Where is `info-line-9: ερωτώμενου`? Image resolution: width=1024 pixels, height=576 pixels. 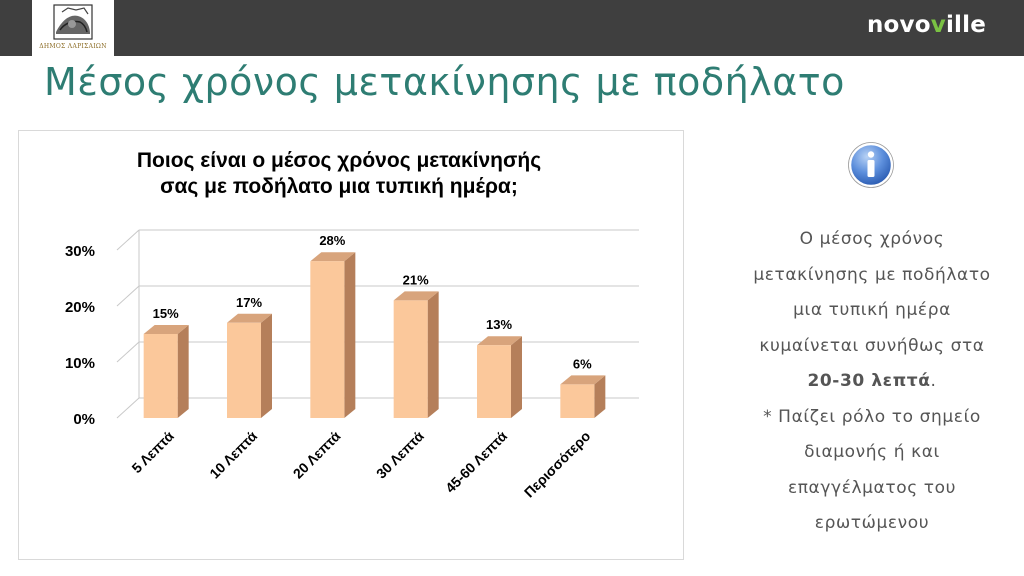 info-line-9: ερωτώμενου is located at coordinates (872, 523).